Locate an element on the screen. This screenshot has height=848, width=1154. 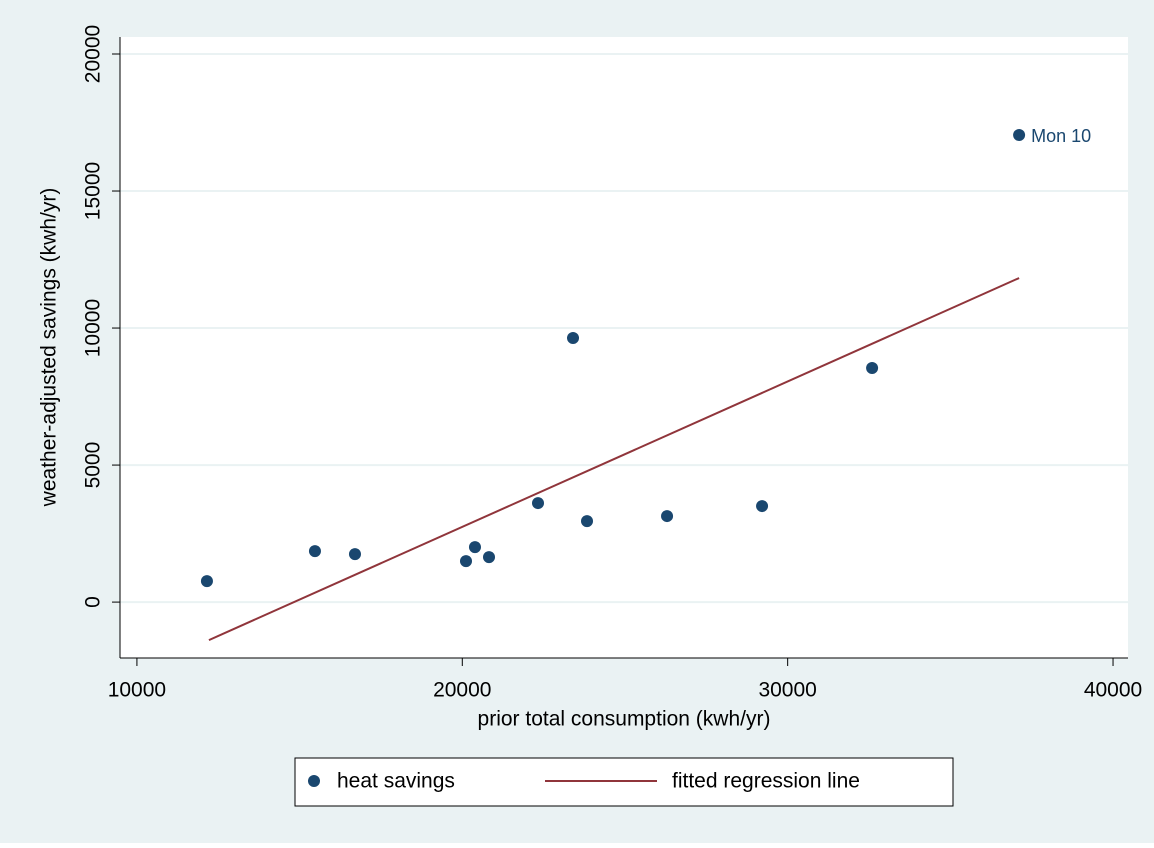
y-axis-label: weather-adjusted savings (kwh/yr) is located at coordinates (49, 348).